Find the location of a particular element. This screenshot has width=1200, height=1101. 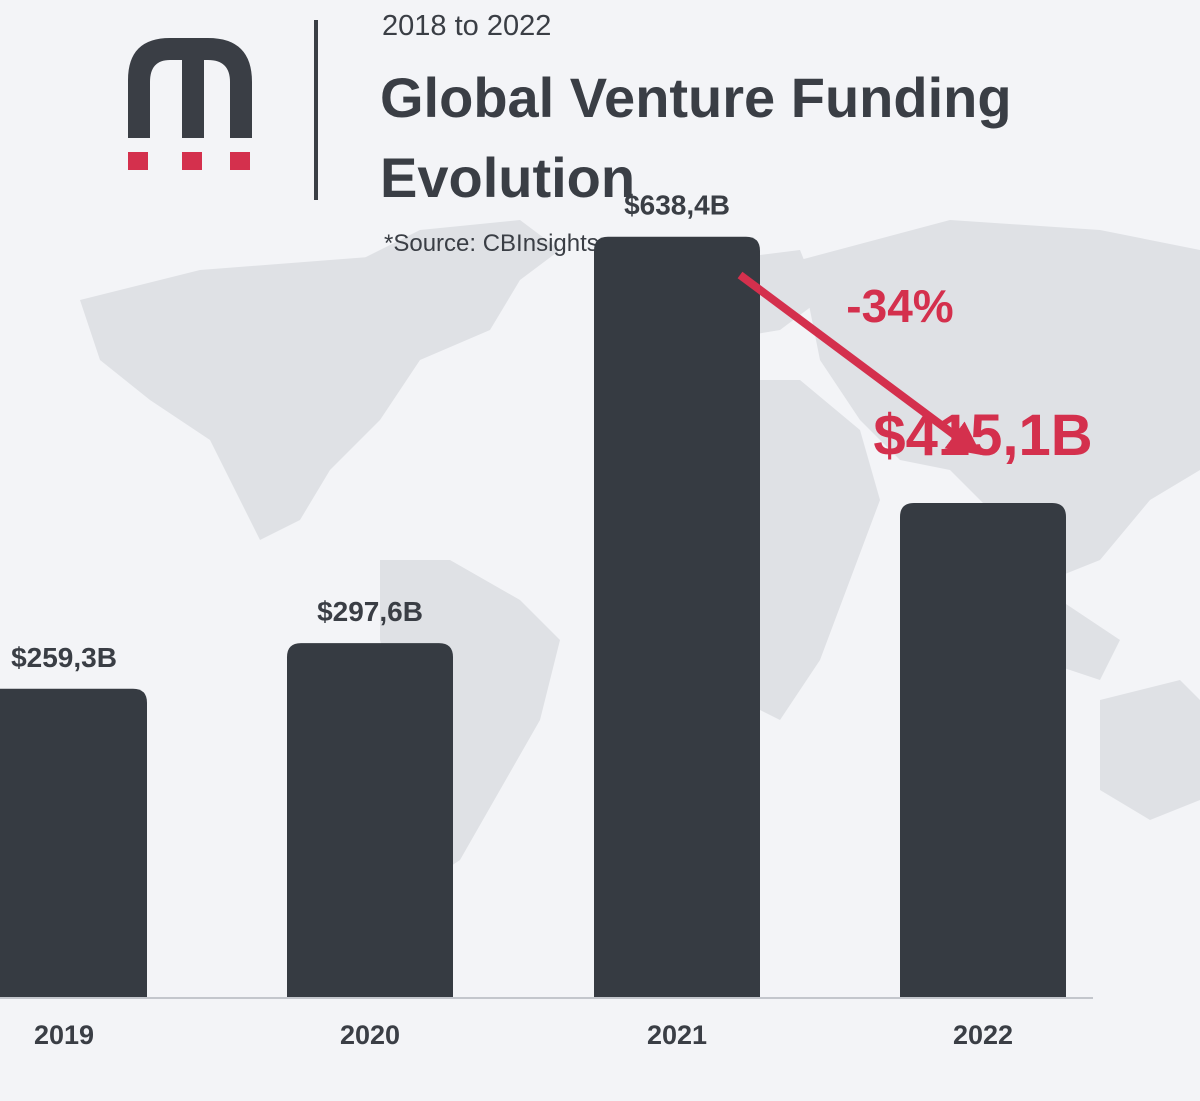

bar-value-label-2020: $297,6B is located at coordinates (370, 611).